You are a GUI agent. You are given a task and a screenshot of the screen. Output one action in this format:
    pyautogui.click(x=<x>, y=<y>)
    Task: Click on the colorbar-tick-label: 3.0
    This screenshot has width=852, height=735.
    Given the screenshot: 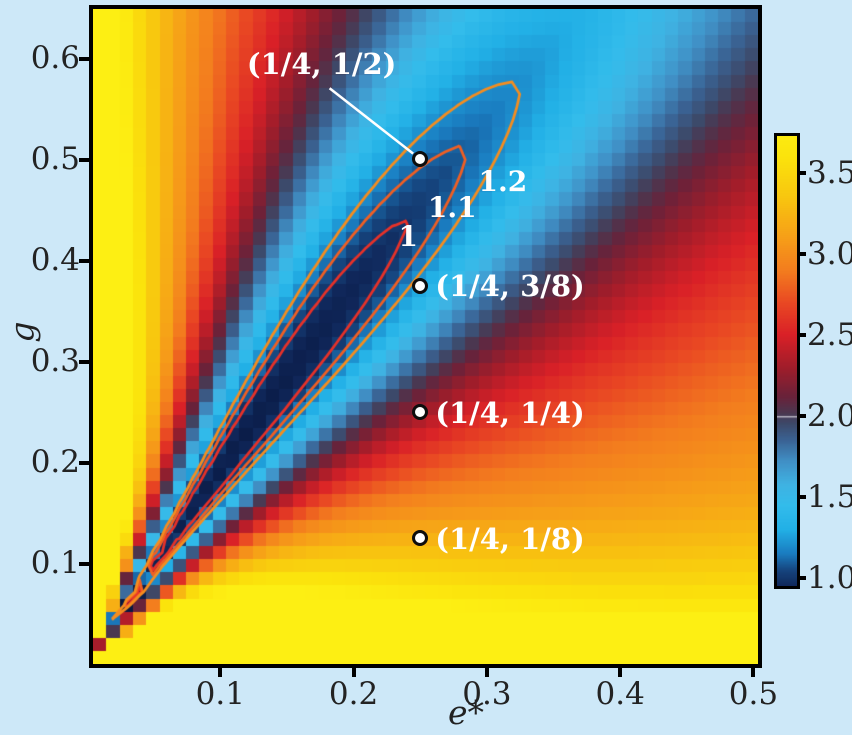 What is the action you would take?
    pyautogui.click(x=829, y=253)
    